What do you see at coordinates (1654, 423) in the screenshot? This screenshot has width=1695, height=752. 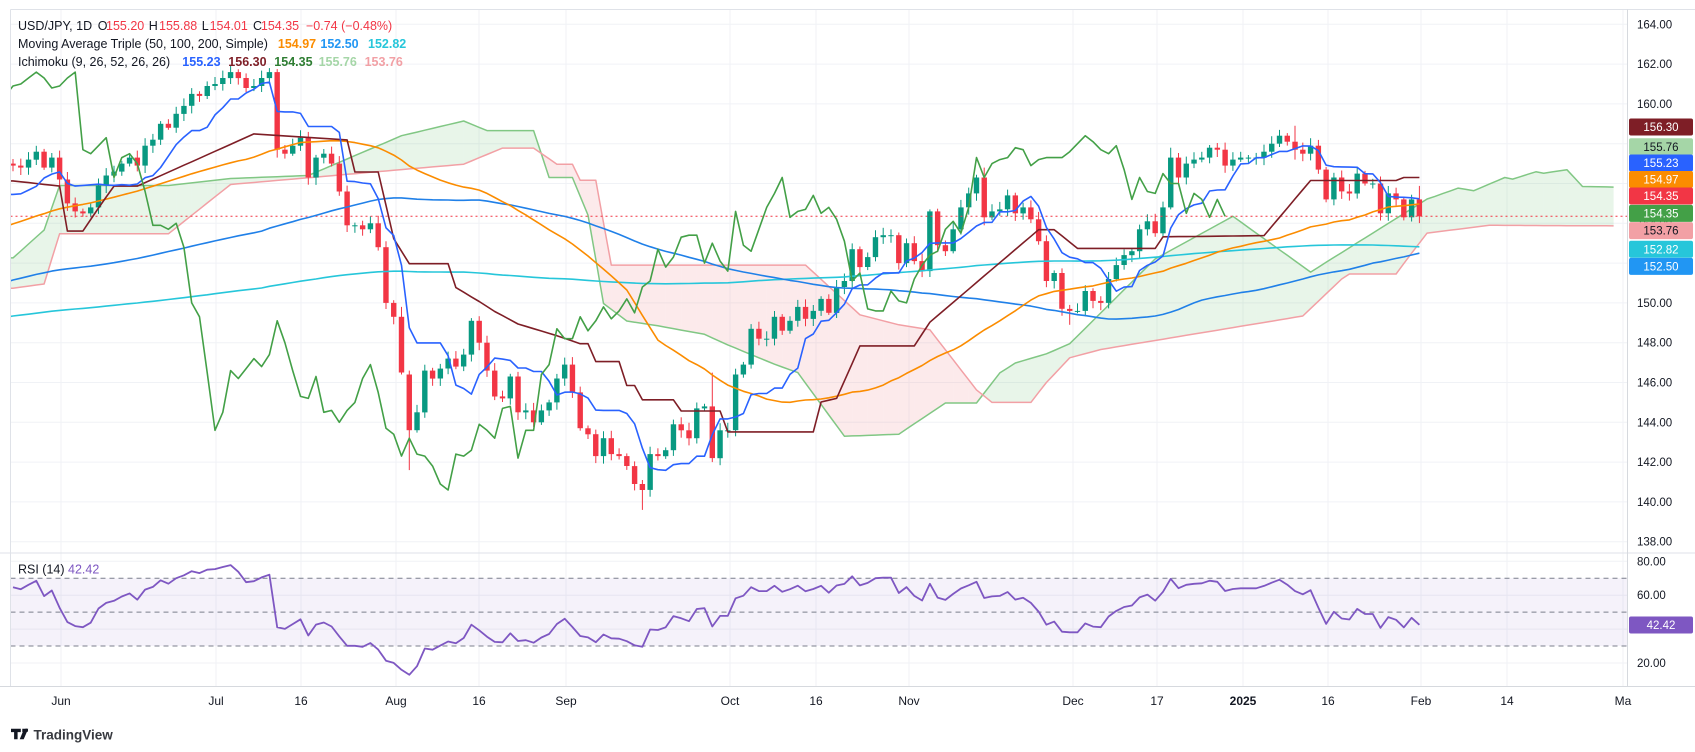 I see `svg-text: 144.00` at bounding box center [1654, 423].